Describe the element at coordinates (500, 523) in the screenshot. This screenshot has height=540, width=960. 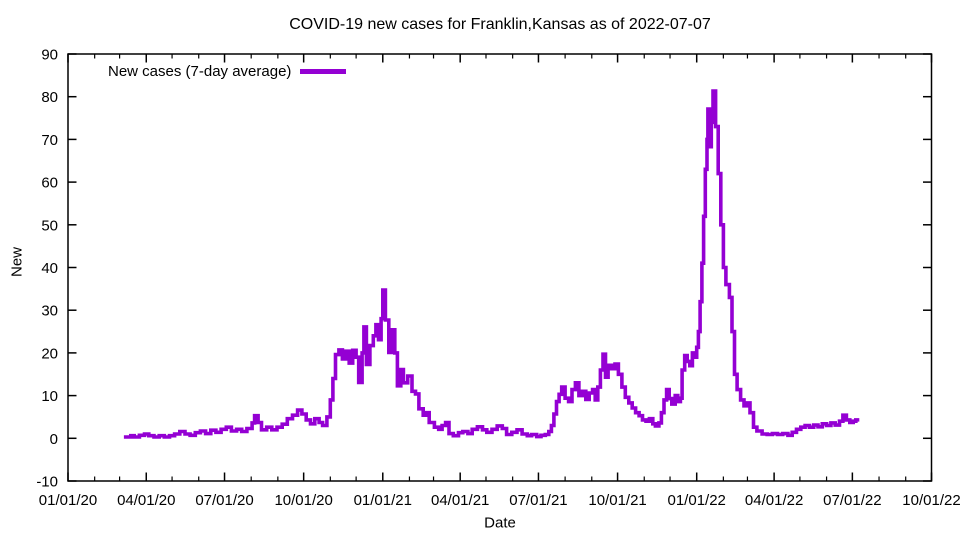
I see `x-axis-title: Date` at that location.